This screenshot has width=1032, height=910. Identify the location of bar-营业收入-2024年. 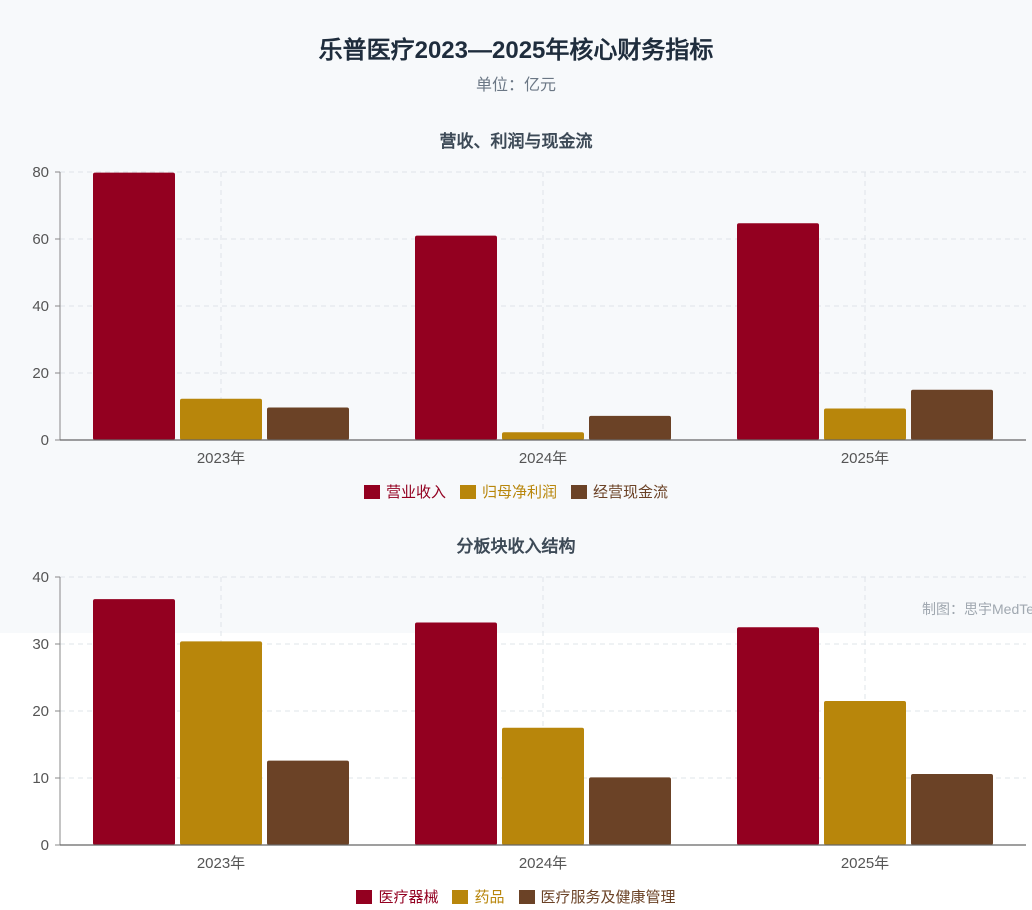
(456, 337).